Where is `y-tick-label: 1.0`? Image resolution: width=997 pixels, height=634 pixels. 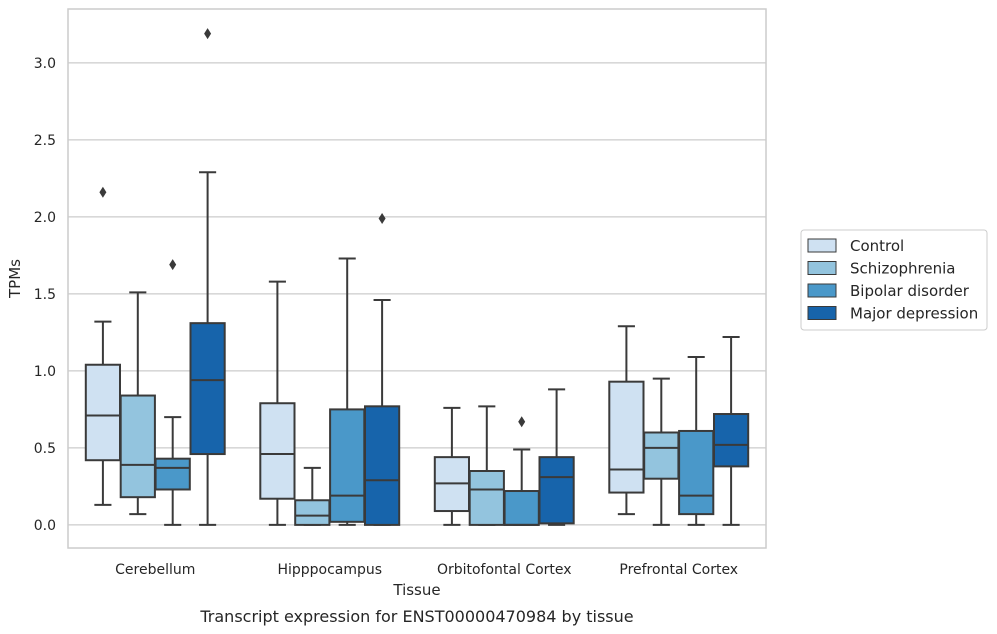 y-tick-label: 1.0 is located at coordinates (45, 372).